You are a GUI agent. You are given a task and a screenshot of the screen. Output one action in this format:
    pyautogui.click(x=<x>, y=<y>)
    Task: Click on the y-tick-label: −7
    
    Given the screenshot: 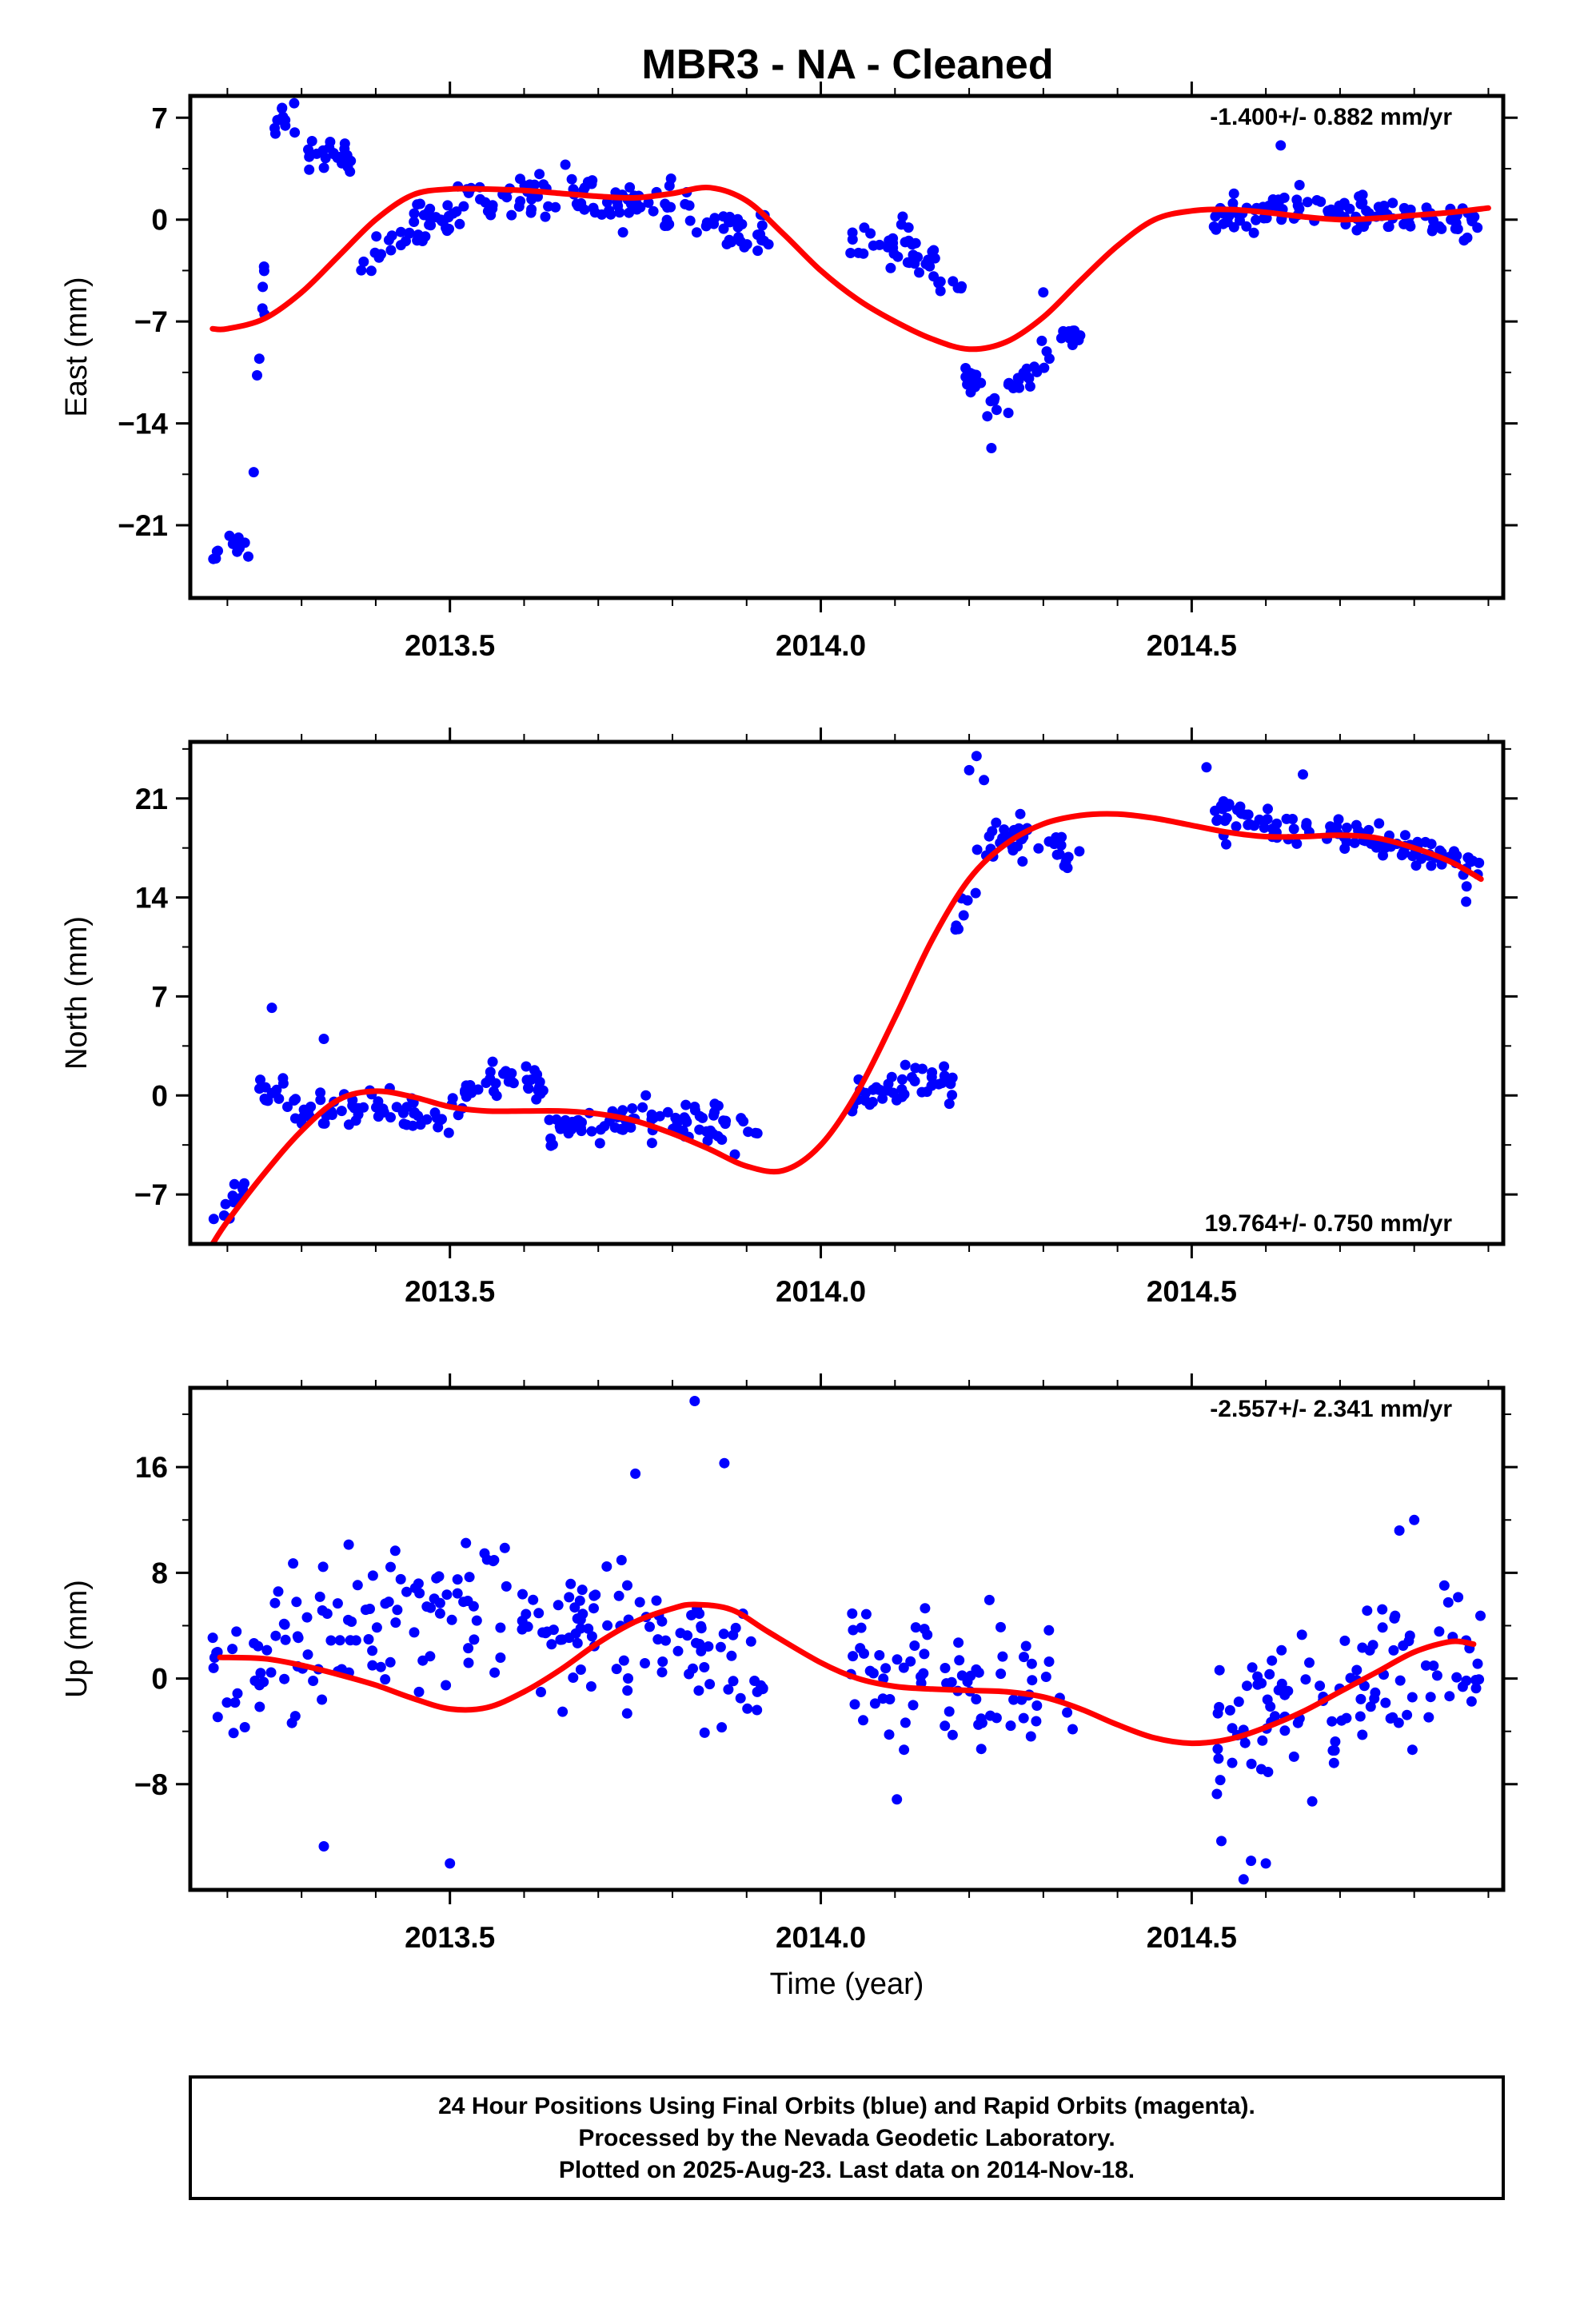 What is the action you would take?
    pyautogui.click(x=151, y=1194)
    